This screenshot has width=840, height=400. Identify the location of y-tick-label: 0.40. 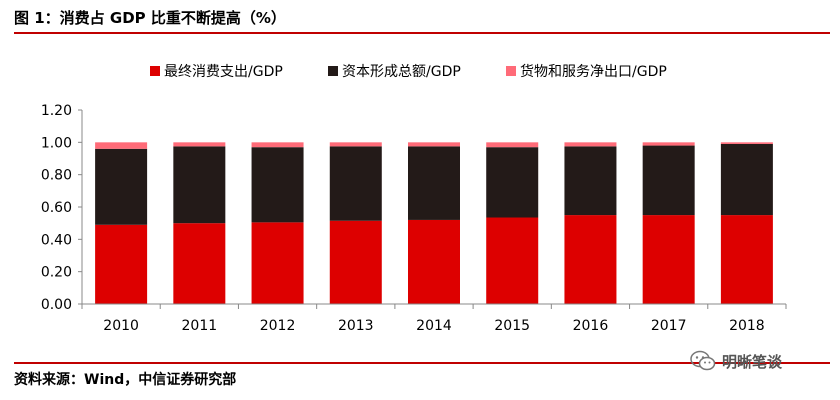
(56, 240).